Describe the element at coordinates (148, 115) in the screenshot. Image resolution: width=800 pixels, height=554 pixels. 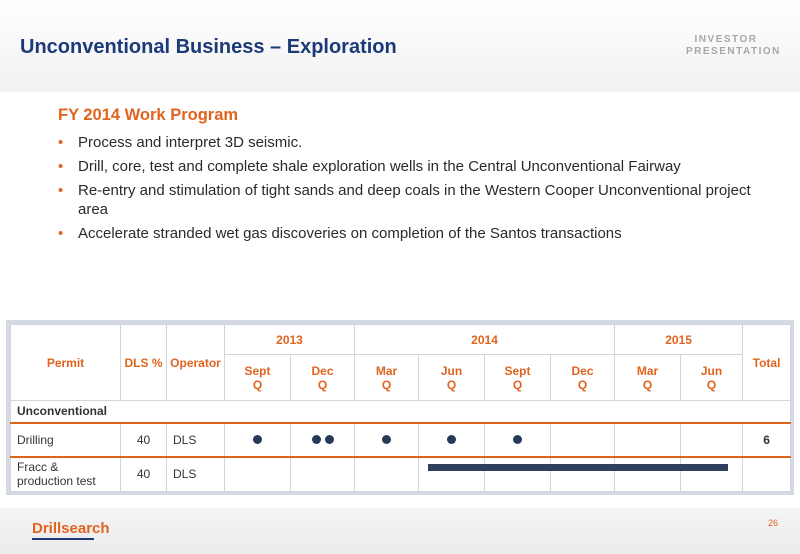
I see `section-subtitle: FY 2014 Work Program` at that location.